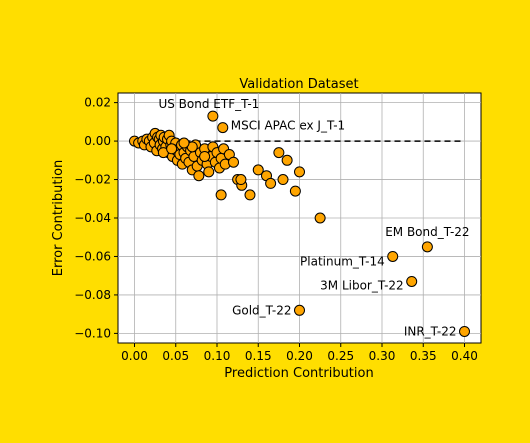 This screenshot has width=530, height=443. Describe the element at coordinates (298, 84) in the screenshot. I see `chart-title: Validation Dataset` at that location.